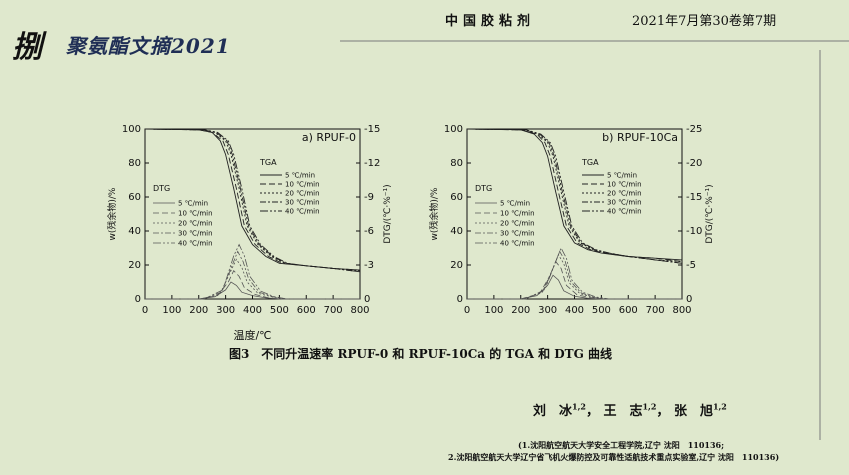 Image resolution: width=849 pixels, height=475 pixels. What do you see at coordinates (621, 445) in the screenshot?
I see `affiliation-1: (1.沈阳航空航天大学安全工程学院,辽宁 沈阳 110136;` at bounding box center [621, 445].